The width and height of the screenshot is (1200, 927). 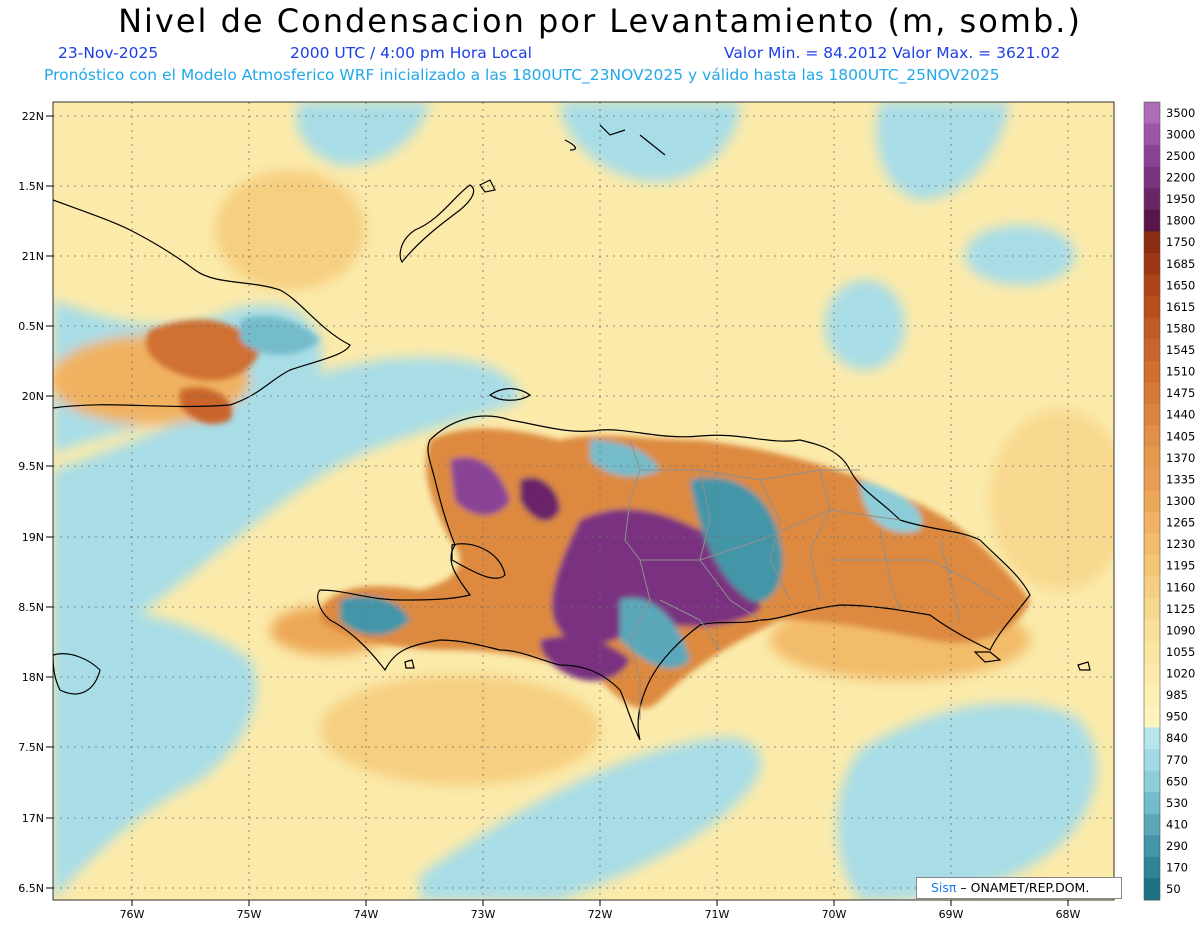 I want to click on colorbar-label: 1300, so click(x=1180, y=501).